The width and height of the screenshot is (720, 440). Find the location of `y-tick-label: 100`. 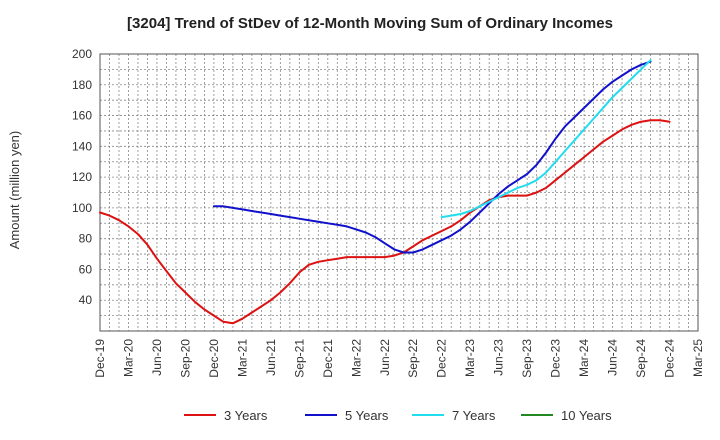

y-tick-label: 100 is located at coordinates (82, 208).